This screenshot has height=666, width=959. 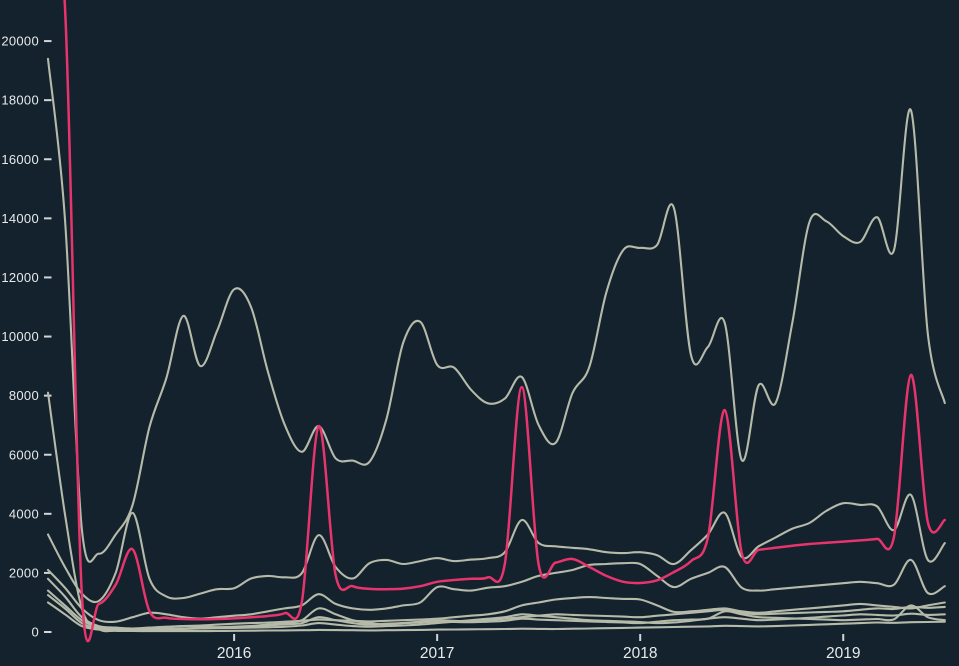 I want to click on y-tick-label: 6000, so click(x=24, y=454).